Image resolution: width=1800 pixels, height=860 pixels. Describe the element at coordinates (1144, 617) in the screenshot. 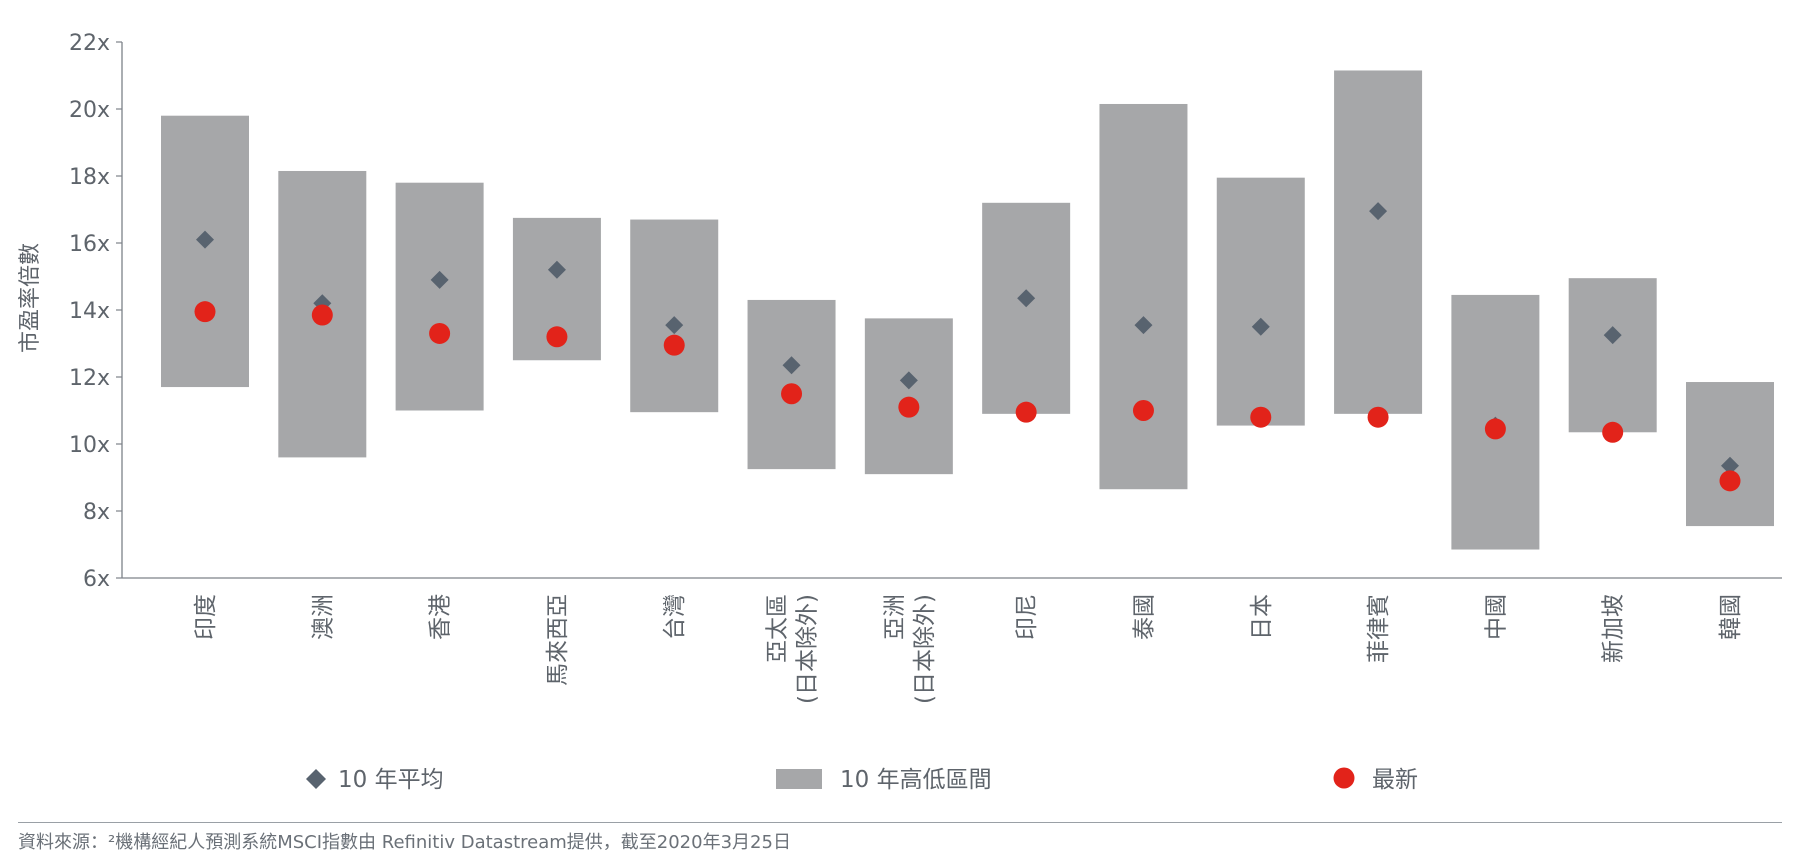

I see `category-label: 泰國` at that location.